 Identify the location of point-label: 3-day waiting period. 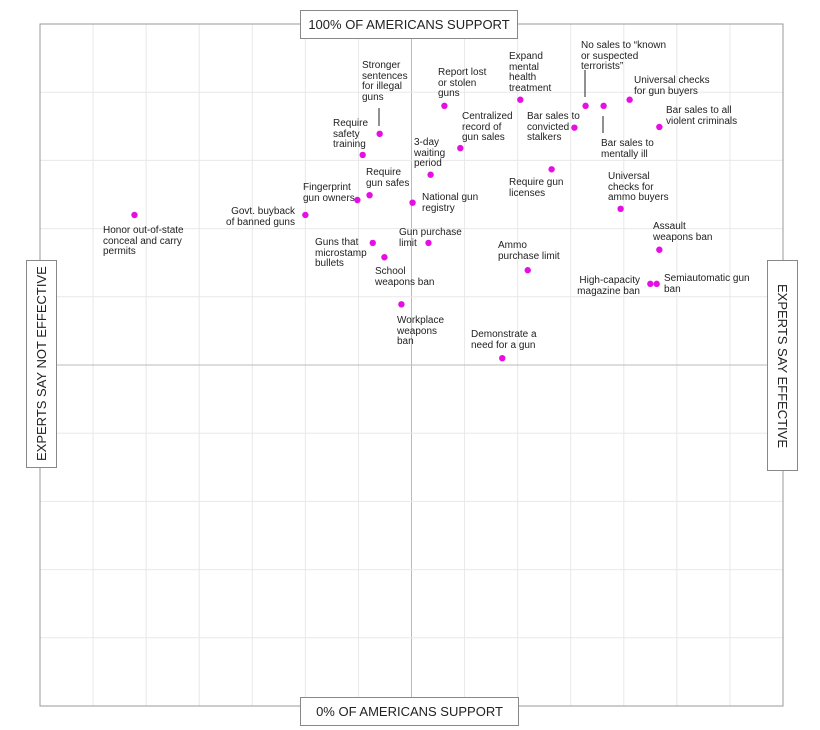
(430, 153).